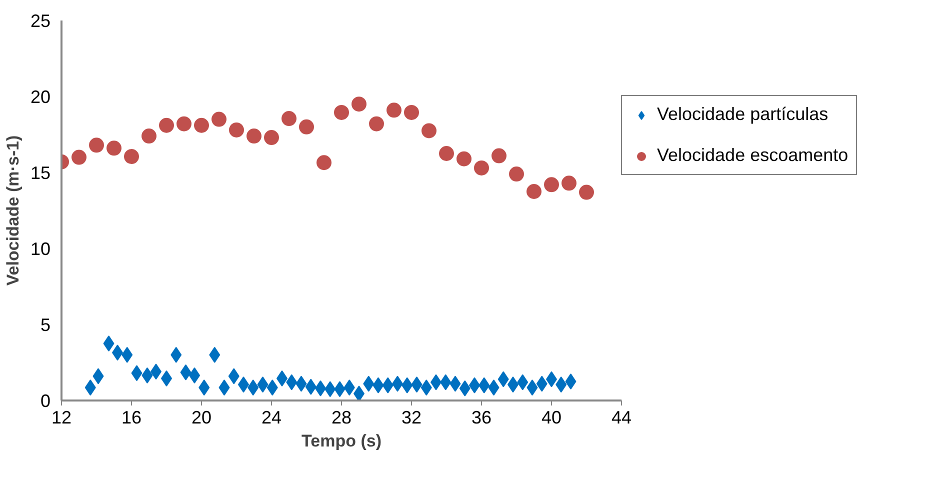 This screenshot has height=477, width=944. I want to click on y-tick-label: 25, so click(40, 21).